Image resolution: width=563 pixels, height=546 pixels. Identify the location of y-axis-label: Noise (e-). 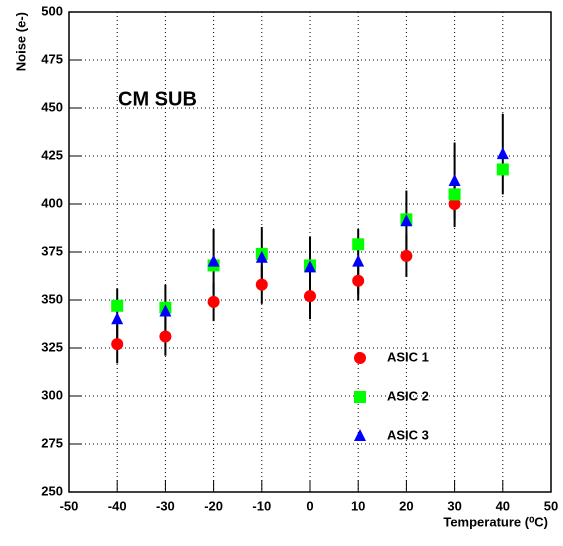
(20, 41).